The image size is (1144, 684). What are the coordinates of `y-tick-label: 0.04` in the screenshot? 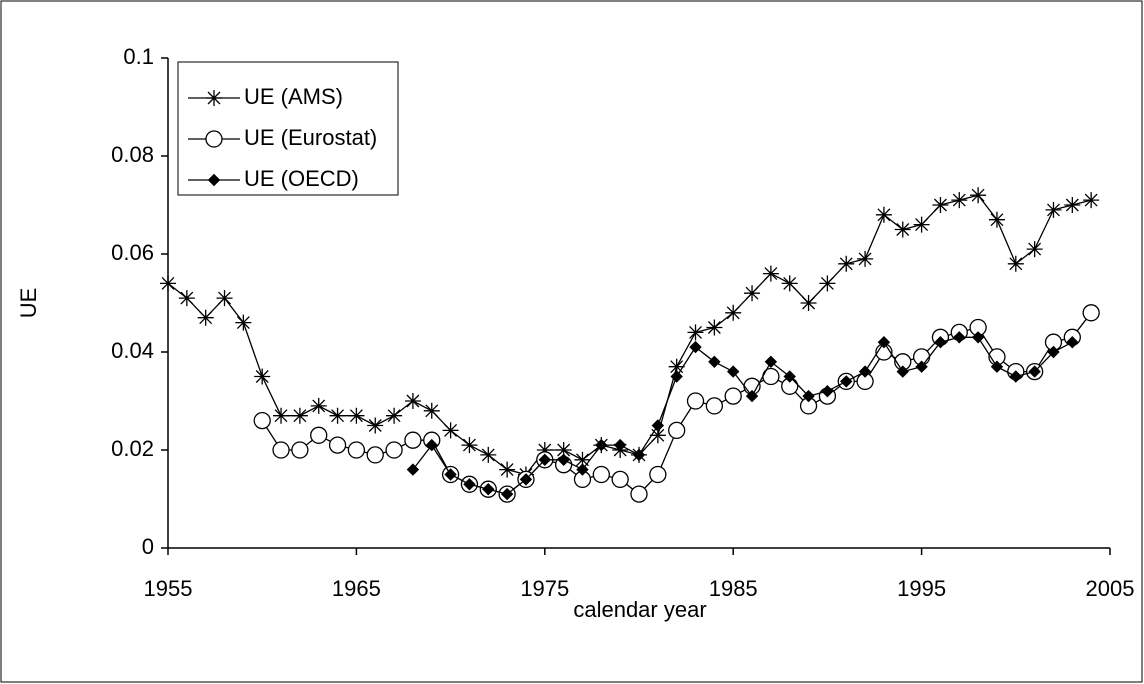 It's located at (132, 350).